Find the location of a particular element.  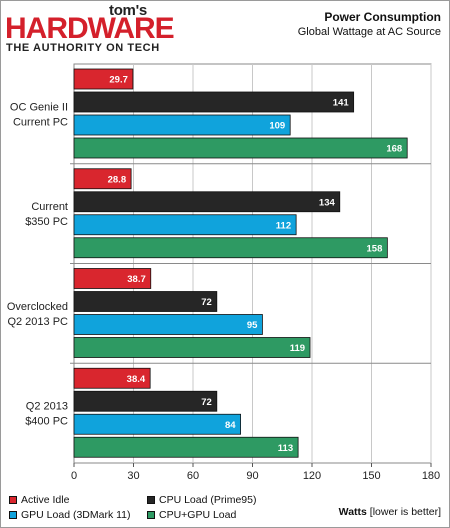

chart-subtitle: Global Wattage at AC Source is located at coordinates (369, 32).